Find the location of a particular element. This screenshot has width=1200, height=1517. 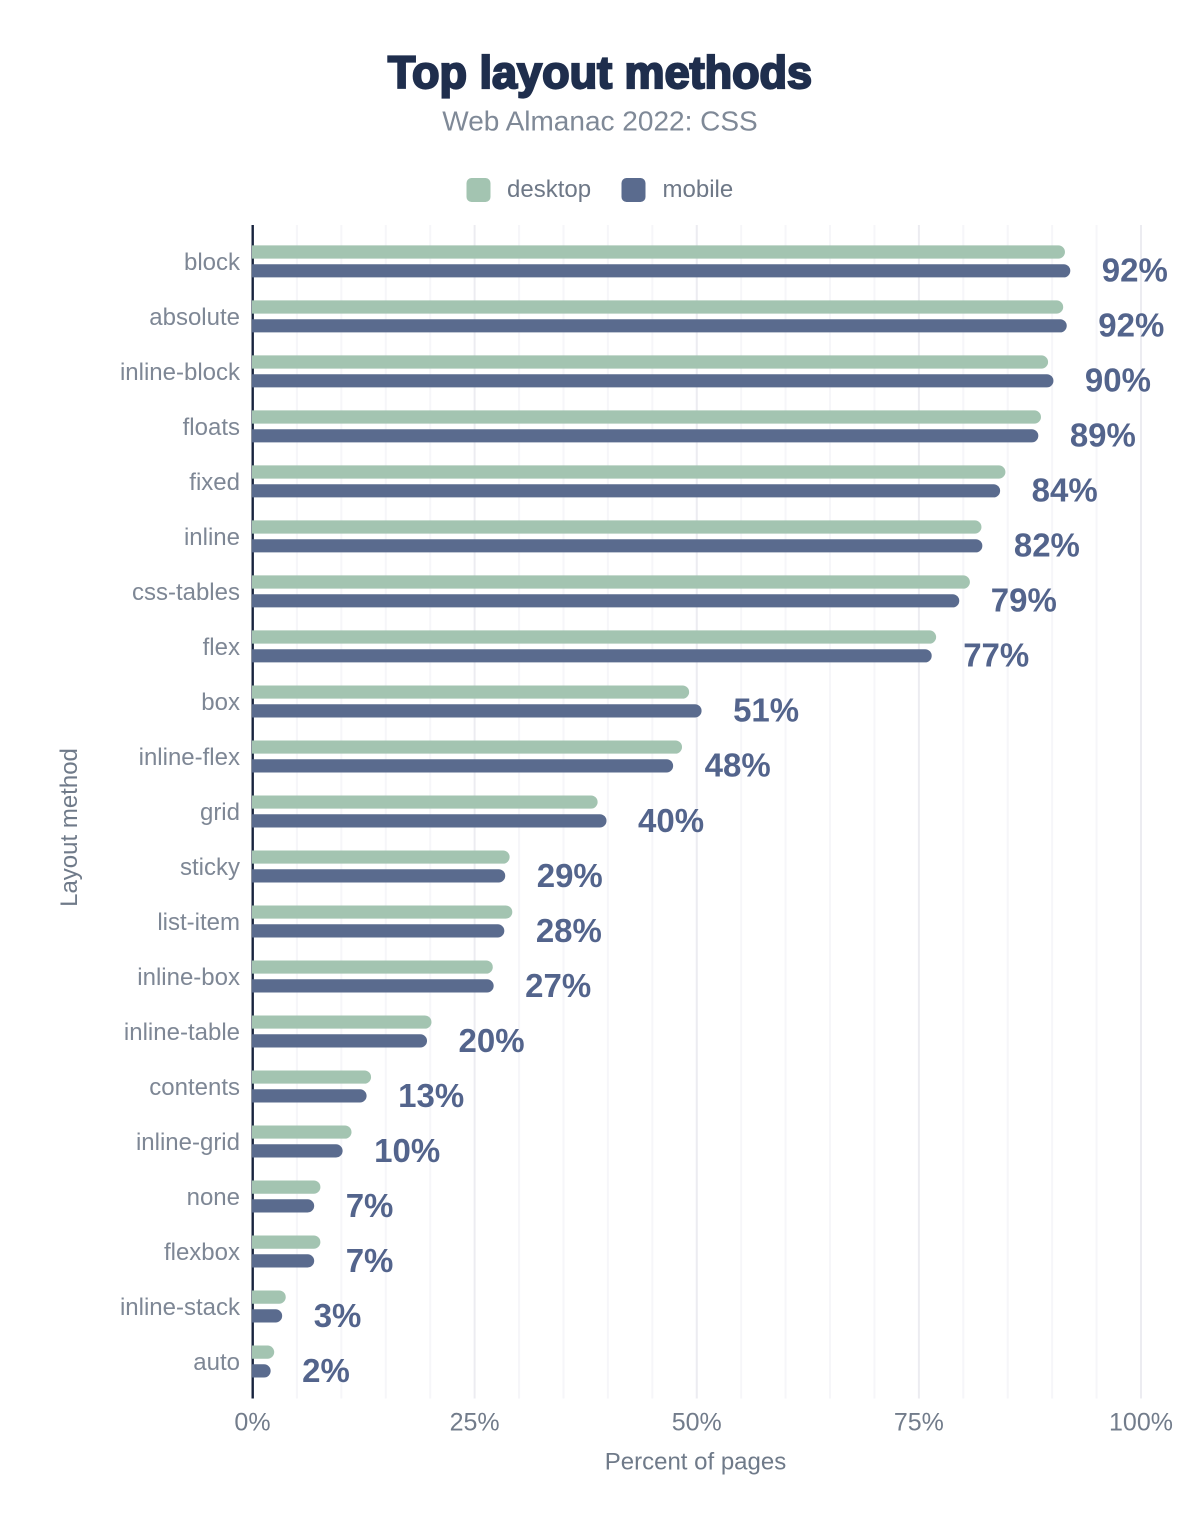

svg-text: flex is located at coordinates (221, 647).